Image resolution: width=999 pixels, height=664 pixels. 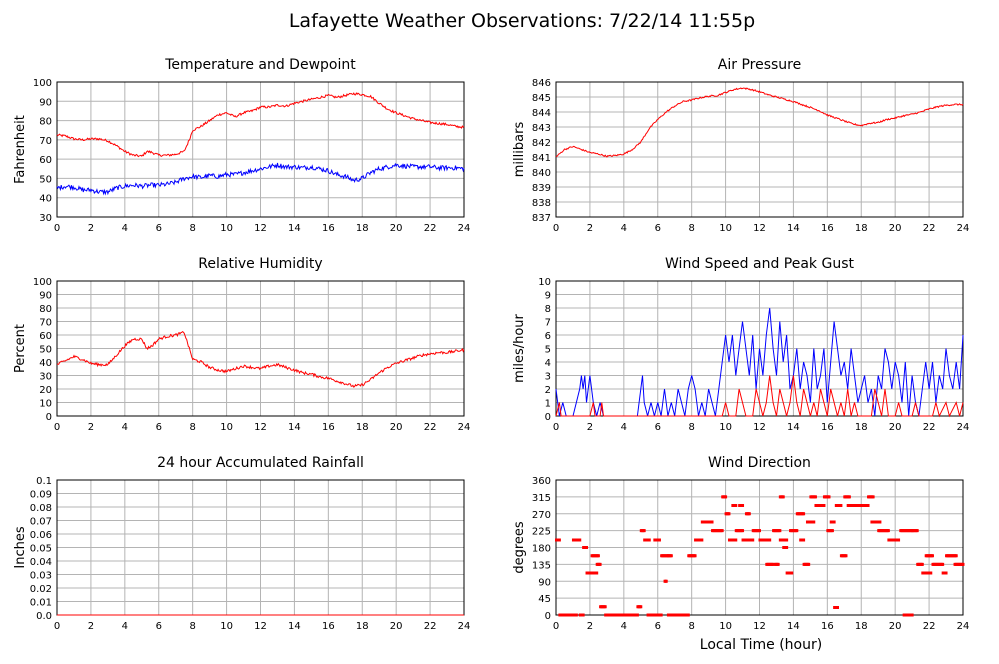 What do you see at coordinates (41, 522) in the screenshot?
I see `y-tick-label: 0.07` at bounding box center [41, 522].